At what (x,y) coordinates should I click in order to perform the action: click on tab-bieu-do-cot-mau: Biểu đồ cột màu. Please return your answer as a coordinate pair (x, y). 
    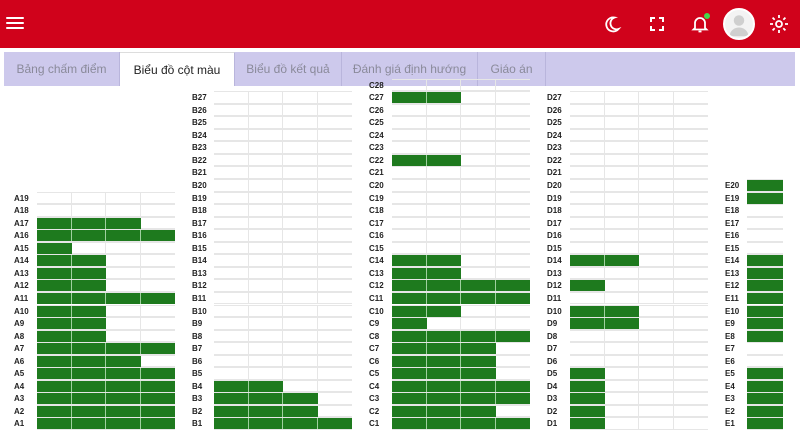
    Looking at the image, I should click on (177, 69).